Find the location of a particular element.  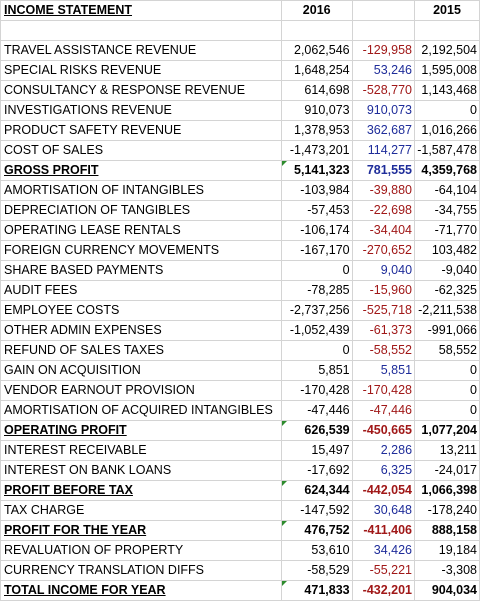

line-item-label-cell: REFUND OF SALES TAXES is located at coordinates (141, 350).